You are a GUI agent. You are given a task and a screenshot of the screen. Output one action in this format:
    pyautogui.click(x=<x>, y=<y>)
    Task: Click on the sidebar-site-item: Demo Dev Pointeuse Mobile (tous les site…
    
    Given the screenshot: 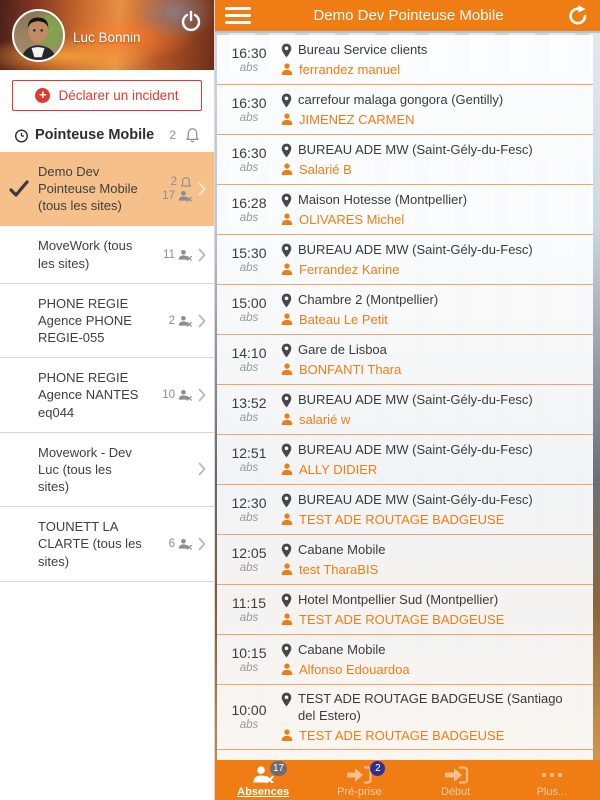 What is the action you would take?
    pyautogui.click(x=107, y=189)
    